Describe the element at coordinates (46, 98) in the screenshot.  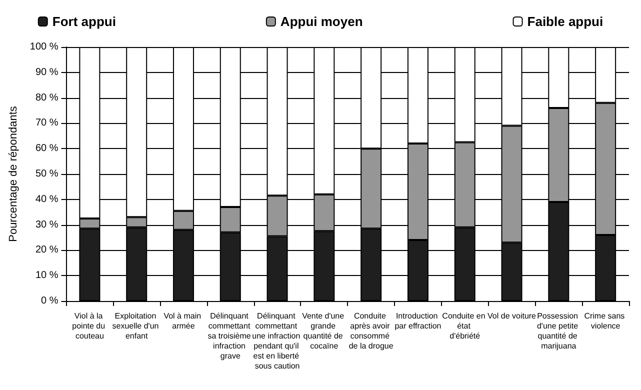
I see `y-tick-label: 80 %` at that location.